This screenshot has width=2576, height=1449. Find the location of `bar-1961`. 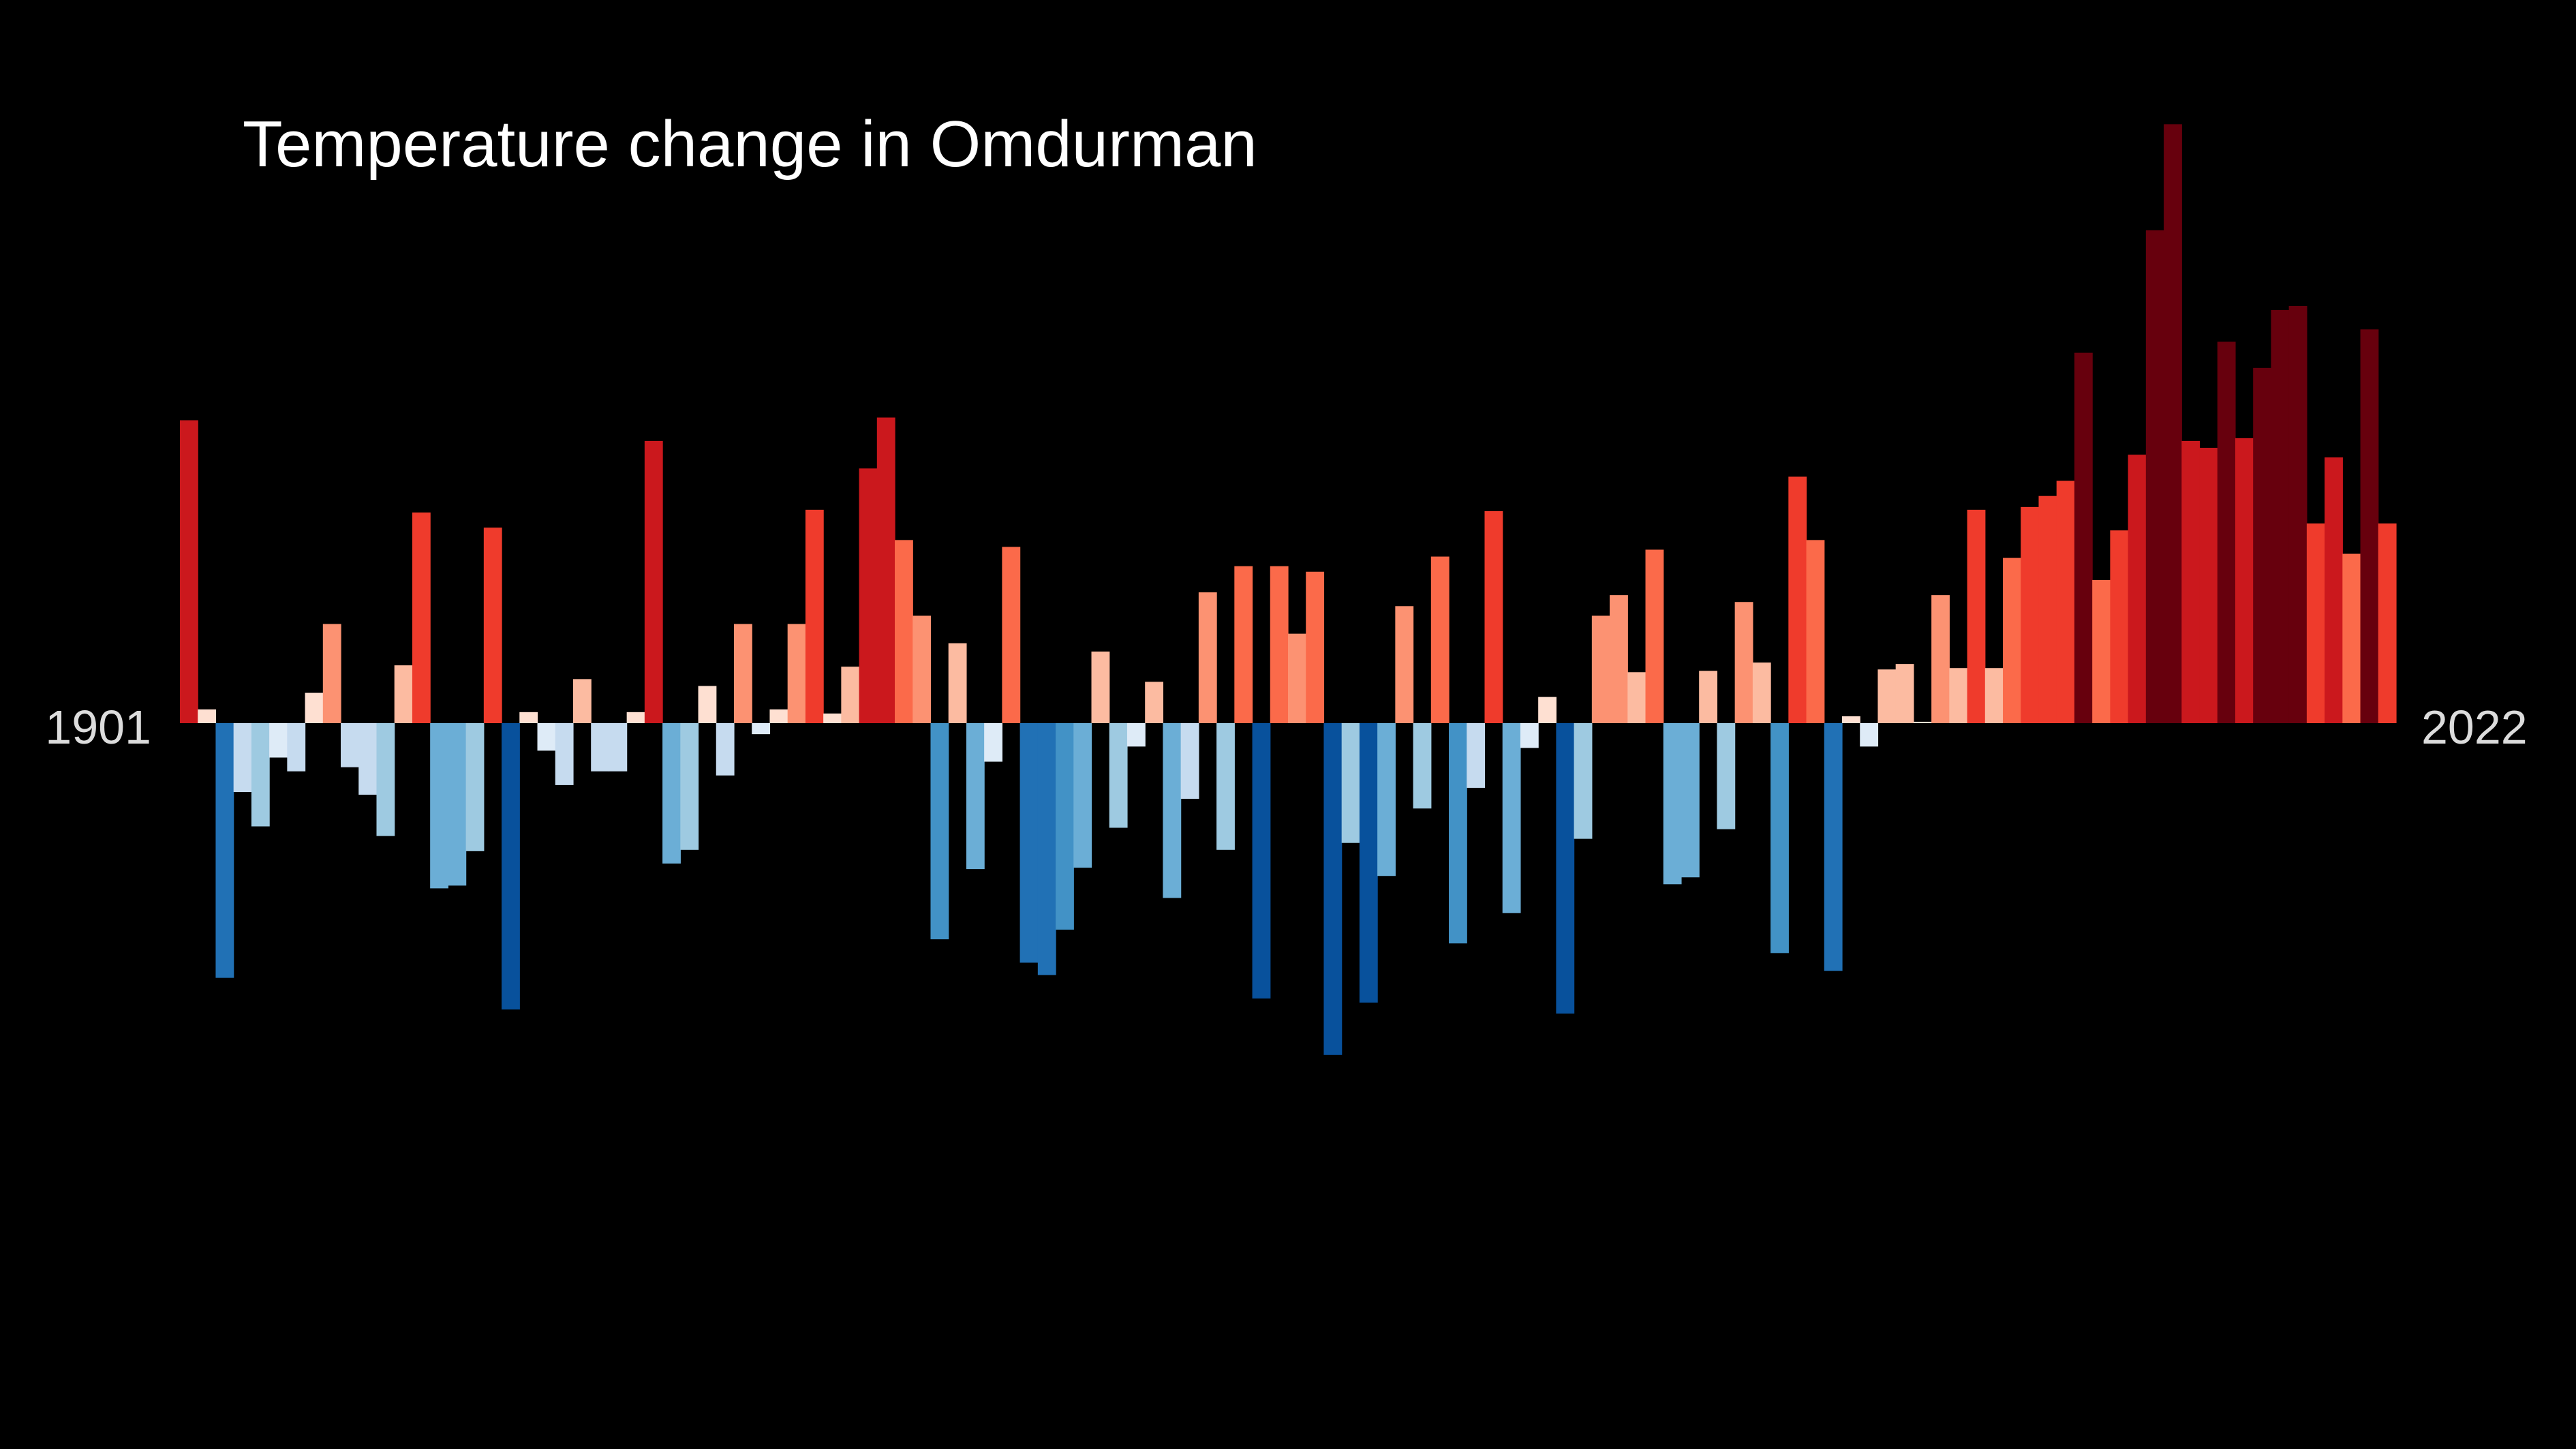

bar-1961 is located at coordinates (1261, 861).